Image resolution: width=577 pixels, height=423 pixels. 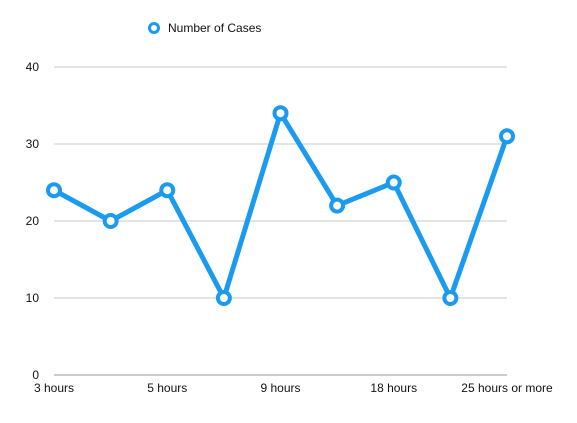 I want to click on legend-marker-icon, so click(x=154, y=28).